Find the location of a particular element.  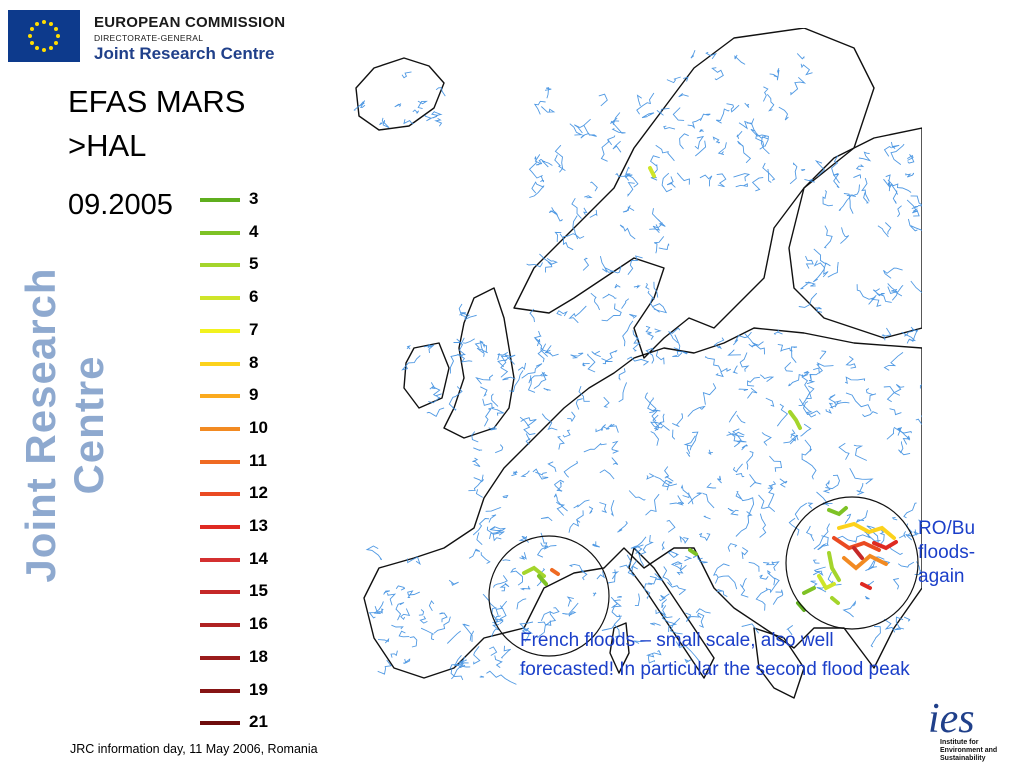

legend-item: 14 is located at coordinates (240, 559).